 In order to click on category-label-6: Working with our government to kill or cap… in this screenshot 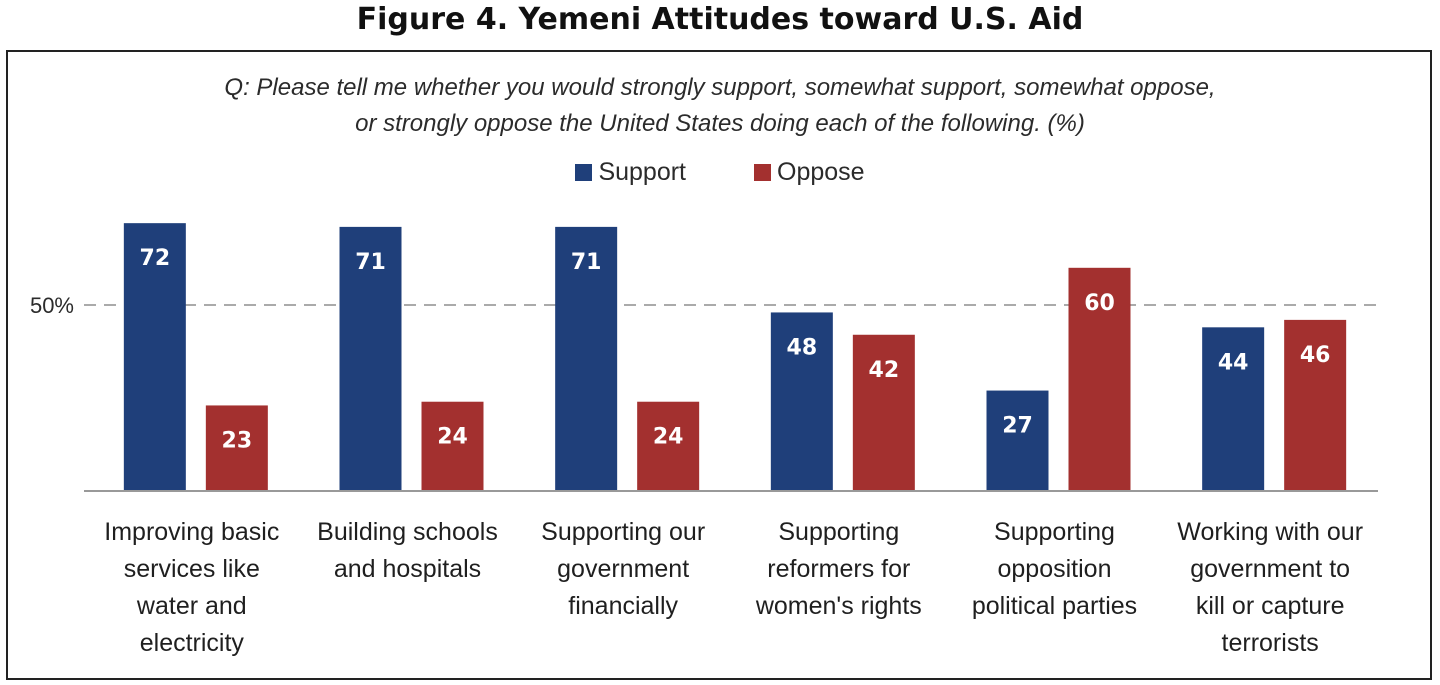, I will do `click(1270, 588)`.